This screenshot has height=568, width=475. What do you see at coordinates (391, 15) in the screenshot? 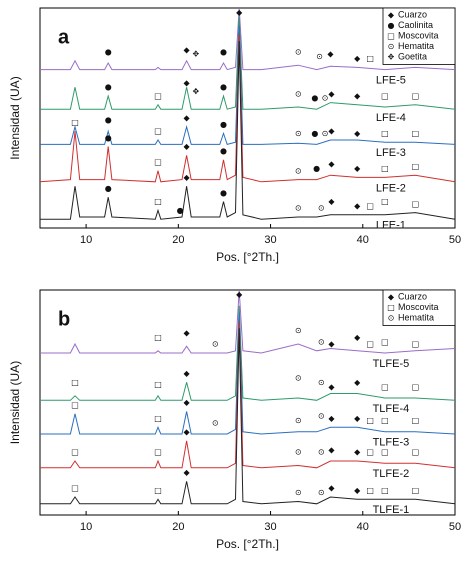
I see `legend-symbol: ◆` at bounding box center [391, 15].